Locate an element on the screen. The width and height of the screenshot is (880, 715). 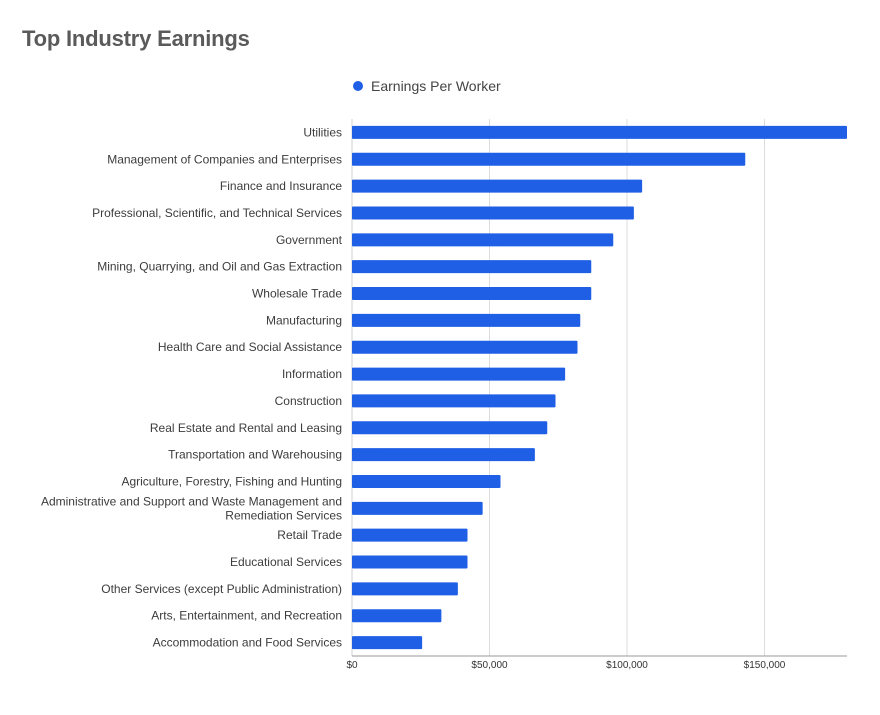
category-label: Information is located at coordinates (312, 374).